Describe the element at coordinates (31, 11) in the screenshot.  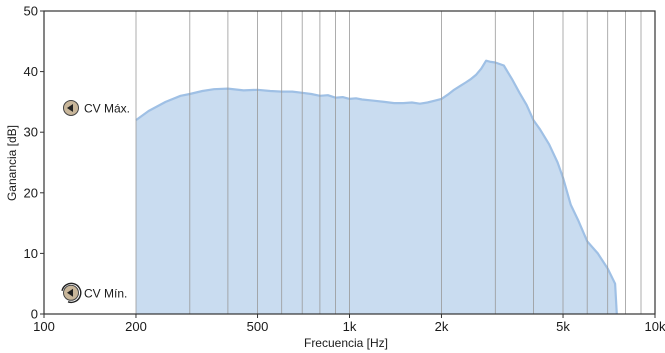
I see `y-tick-label: 50` at that location.